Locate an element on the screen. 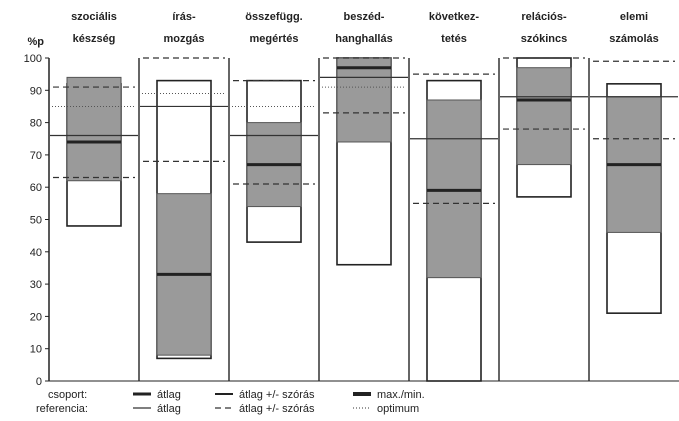  category-label-0-line1: szociális is located at coordinates (94, 17).